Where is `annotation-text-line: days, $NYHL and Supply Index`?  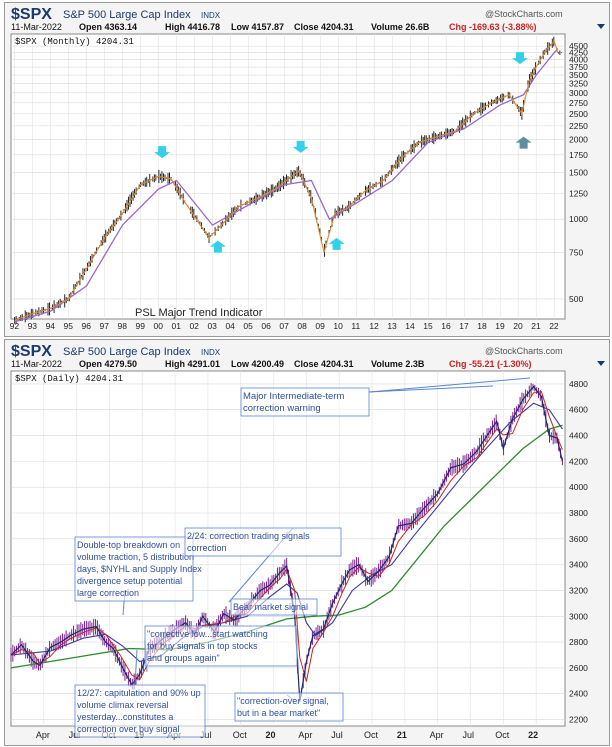 annotation-text-line: days, $NYHL and Supply Index is located at coordinates (139, 569).